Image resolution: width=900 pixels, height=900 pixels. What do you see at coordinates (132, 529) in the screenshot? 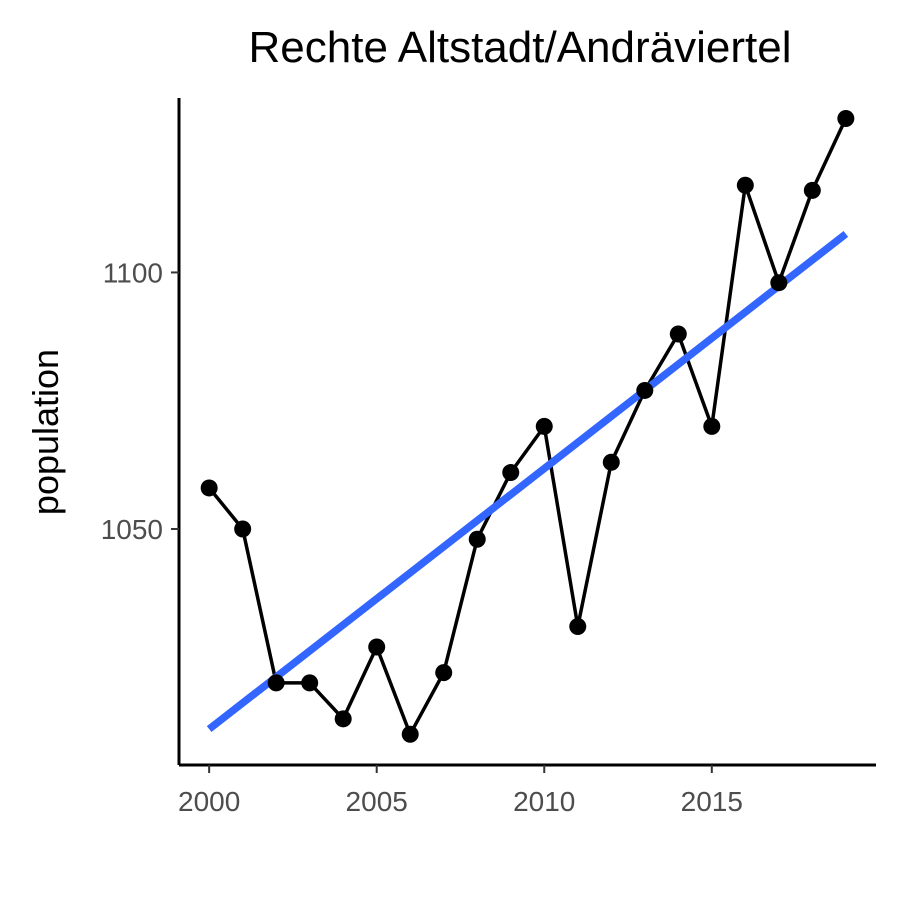
I see `y-tick-label: 1050` at bounding box center [132, 529].